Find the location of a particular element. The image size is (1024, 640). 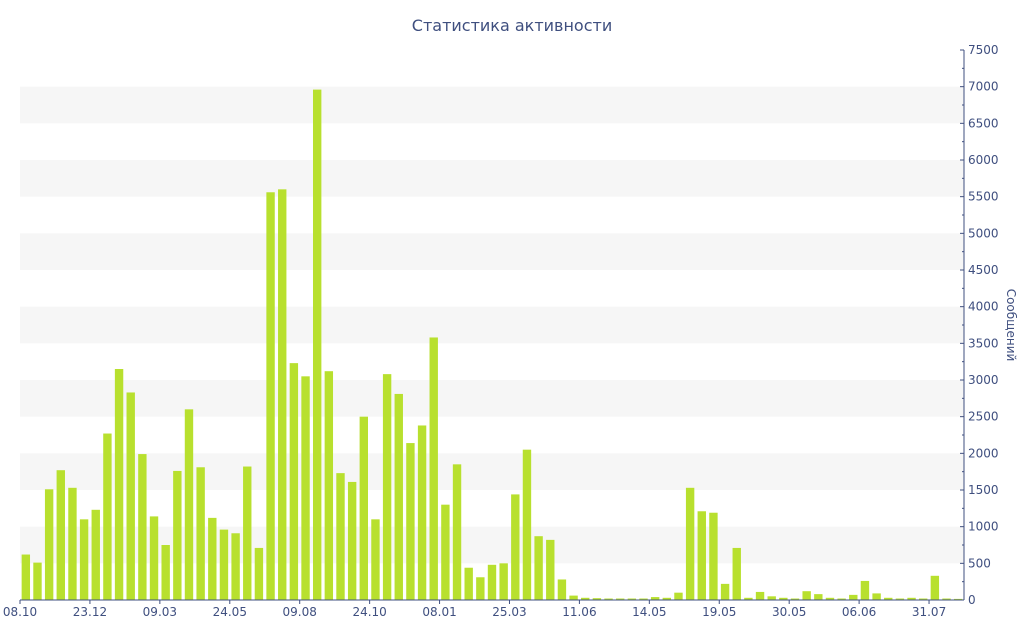

y-tick-label: 3000 is located at coordinates (983, 380).